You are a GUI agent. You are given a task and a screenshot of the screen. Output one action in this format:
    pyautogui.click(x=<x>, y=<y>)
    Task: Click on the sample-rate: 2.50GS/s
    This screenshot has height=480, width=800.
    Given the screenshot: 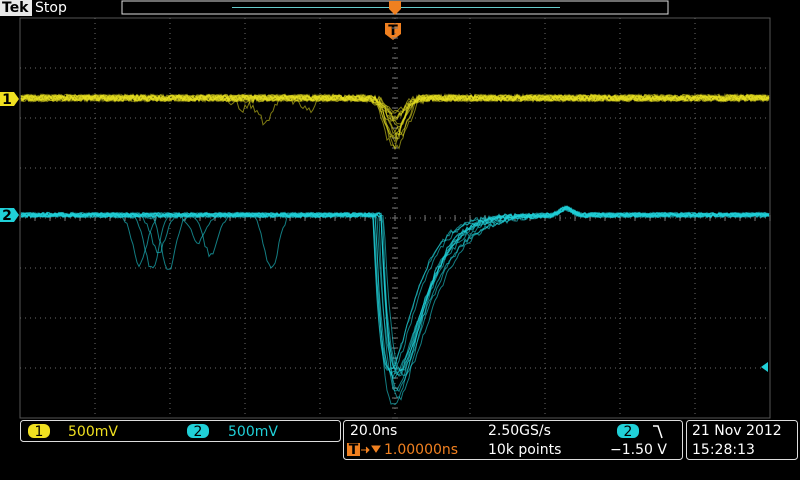 What is the action you would take?
    pyautogui.click(x=519, y=431)
    